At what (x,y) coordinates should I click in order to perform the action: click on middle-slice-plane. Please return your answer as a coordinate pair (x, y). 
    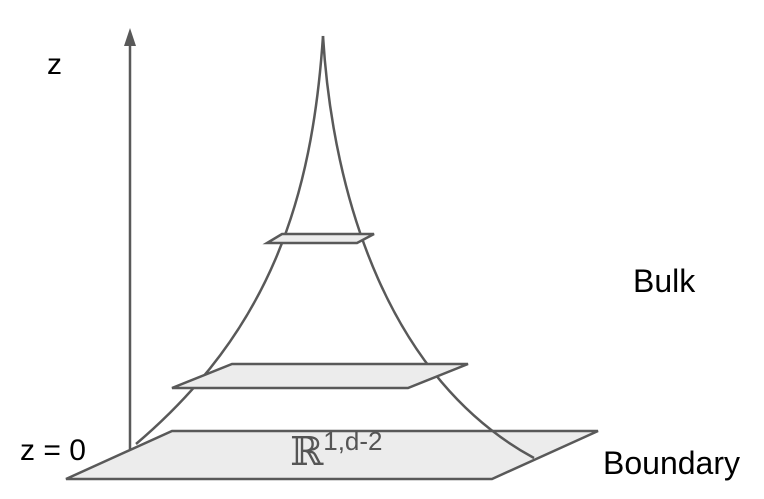
    Looking at the image, I should click on (320, 376).